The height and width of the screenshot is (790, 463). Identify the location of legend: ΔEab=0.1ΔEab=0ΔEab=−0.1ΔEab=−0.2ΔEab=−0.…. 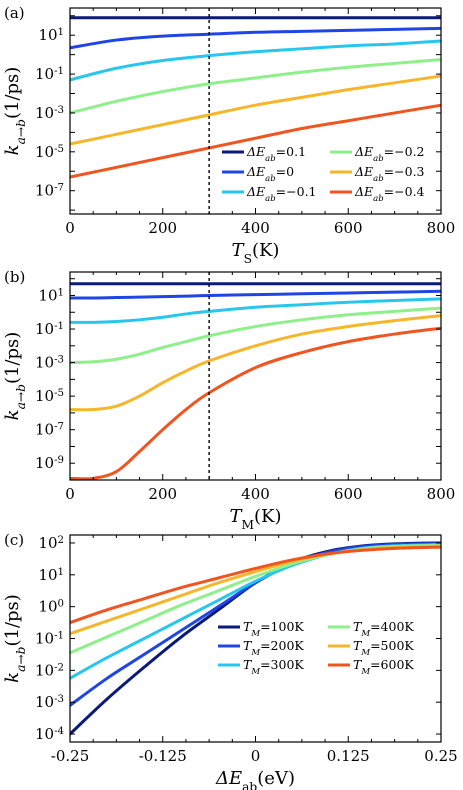
(323, 174).